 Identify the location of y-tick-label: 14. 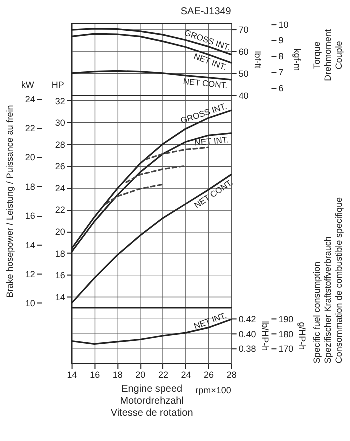
(60, 297).